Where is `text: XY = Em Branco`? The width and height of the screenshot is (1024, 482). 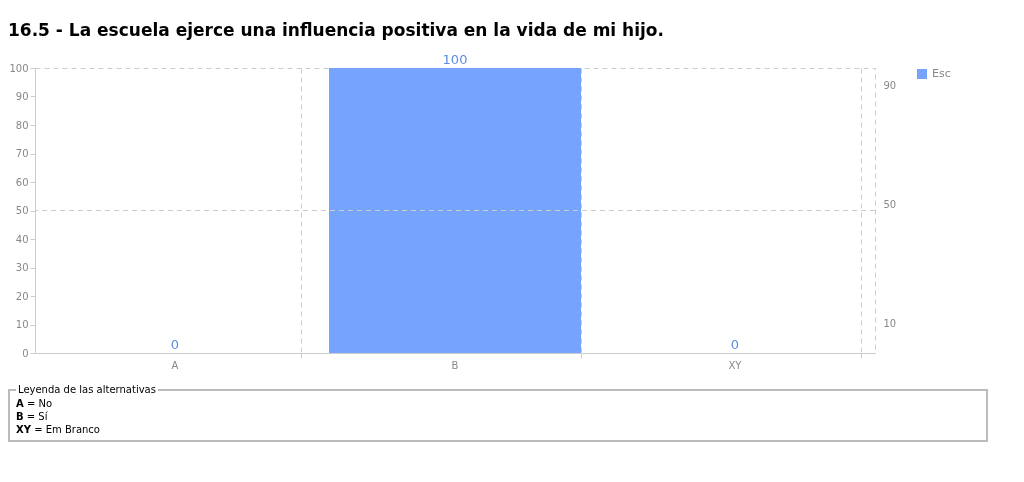 text: XY = Em Branco is located at coordinates (58, 429).